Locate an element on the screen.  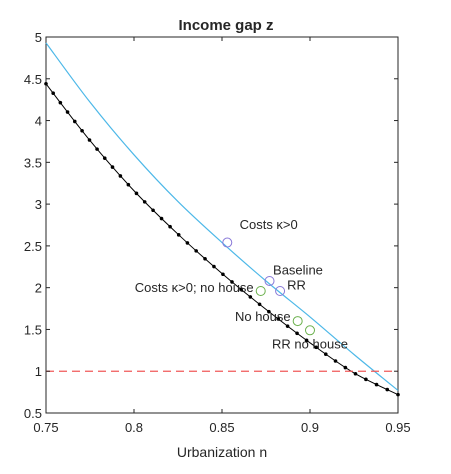
marker-layer is located at coordinates (268, 286).